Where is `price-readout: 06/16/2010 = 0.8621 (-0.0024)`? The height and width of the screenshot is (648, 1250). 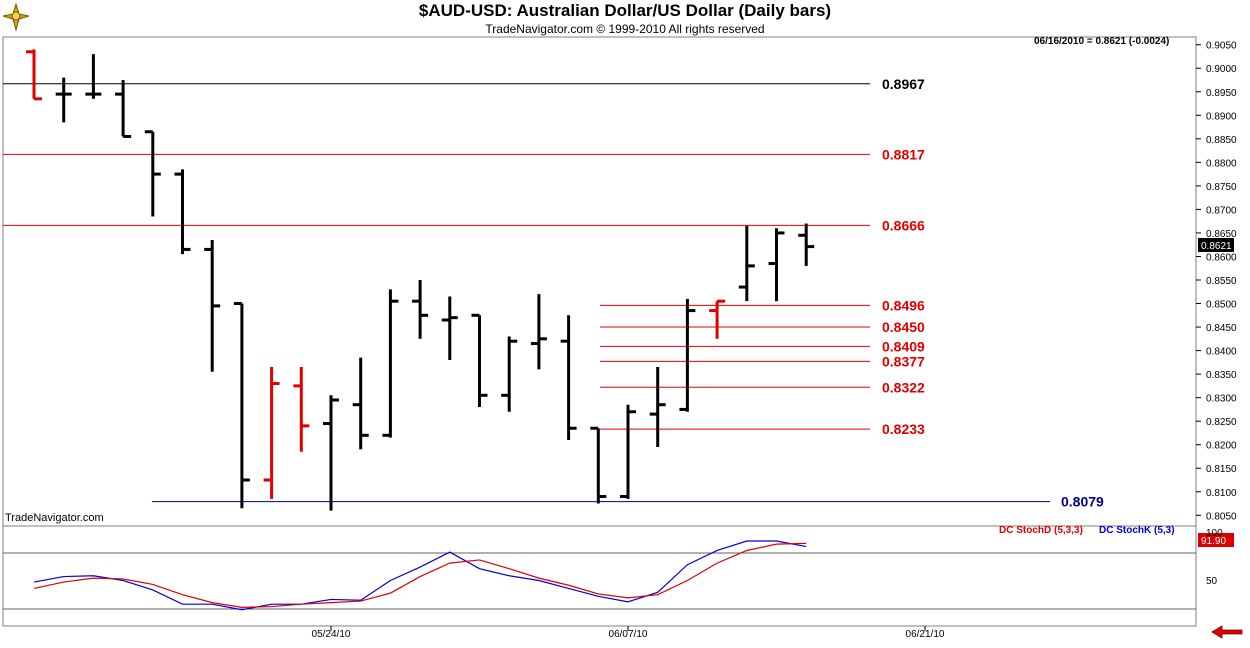 price-readout: 06/16/2010 = 0.8621 (-0.0024) is located at coordinates (1102, 41).